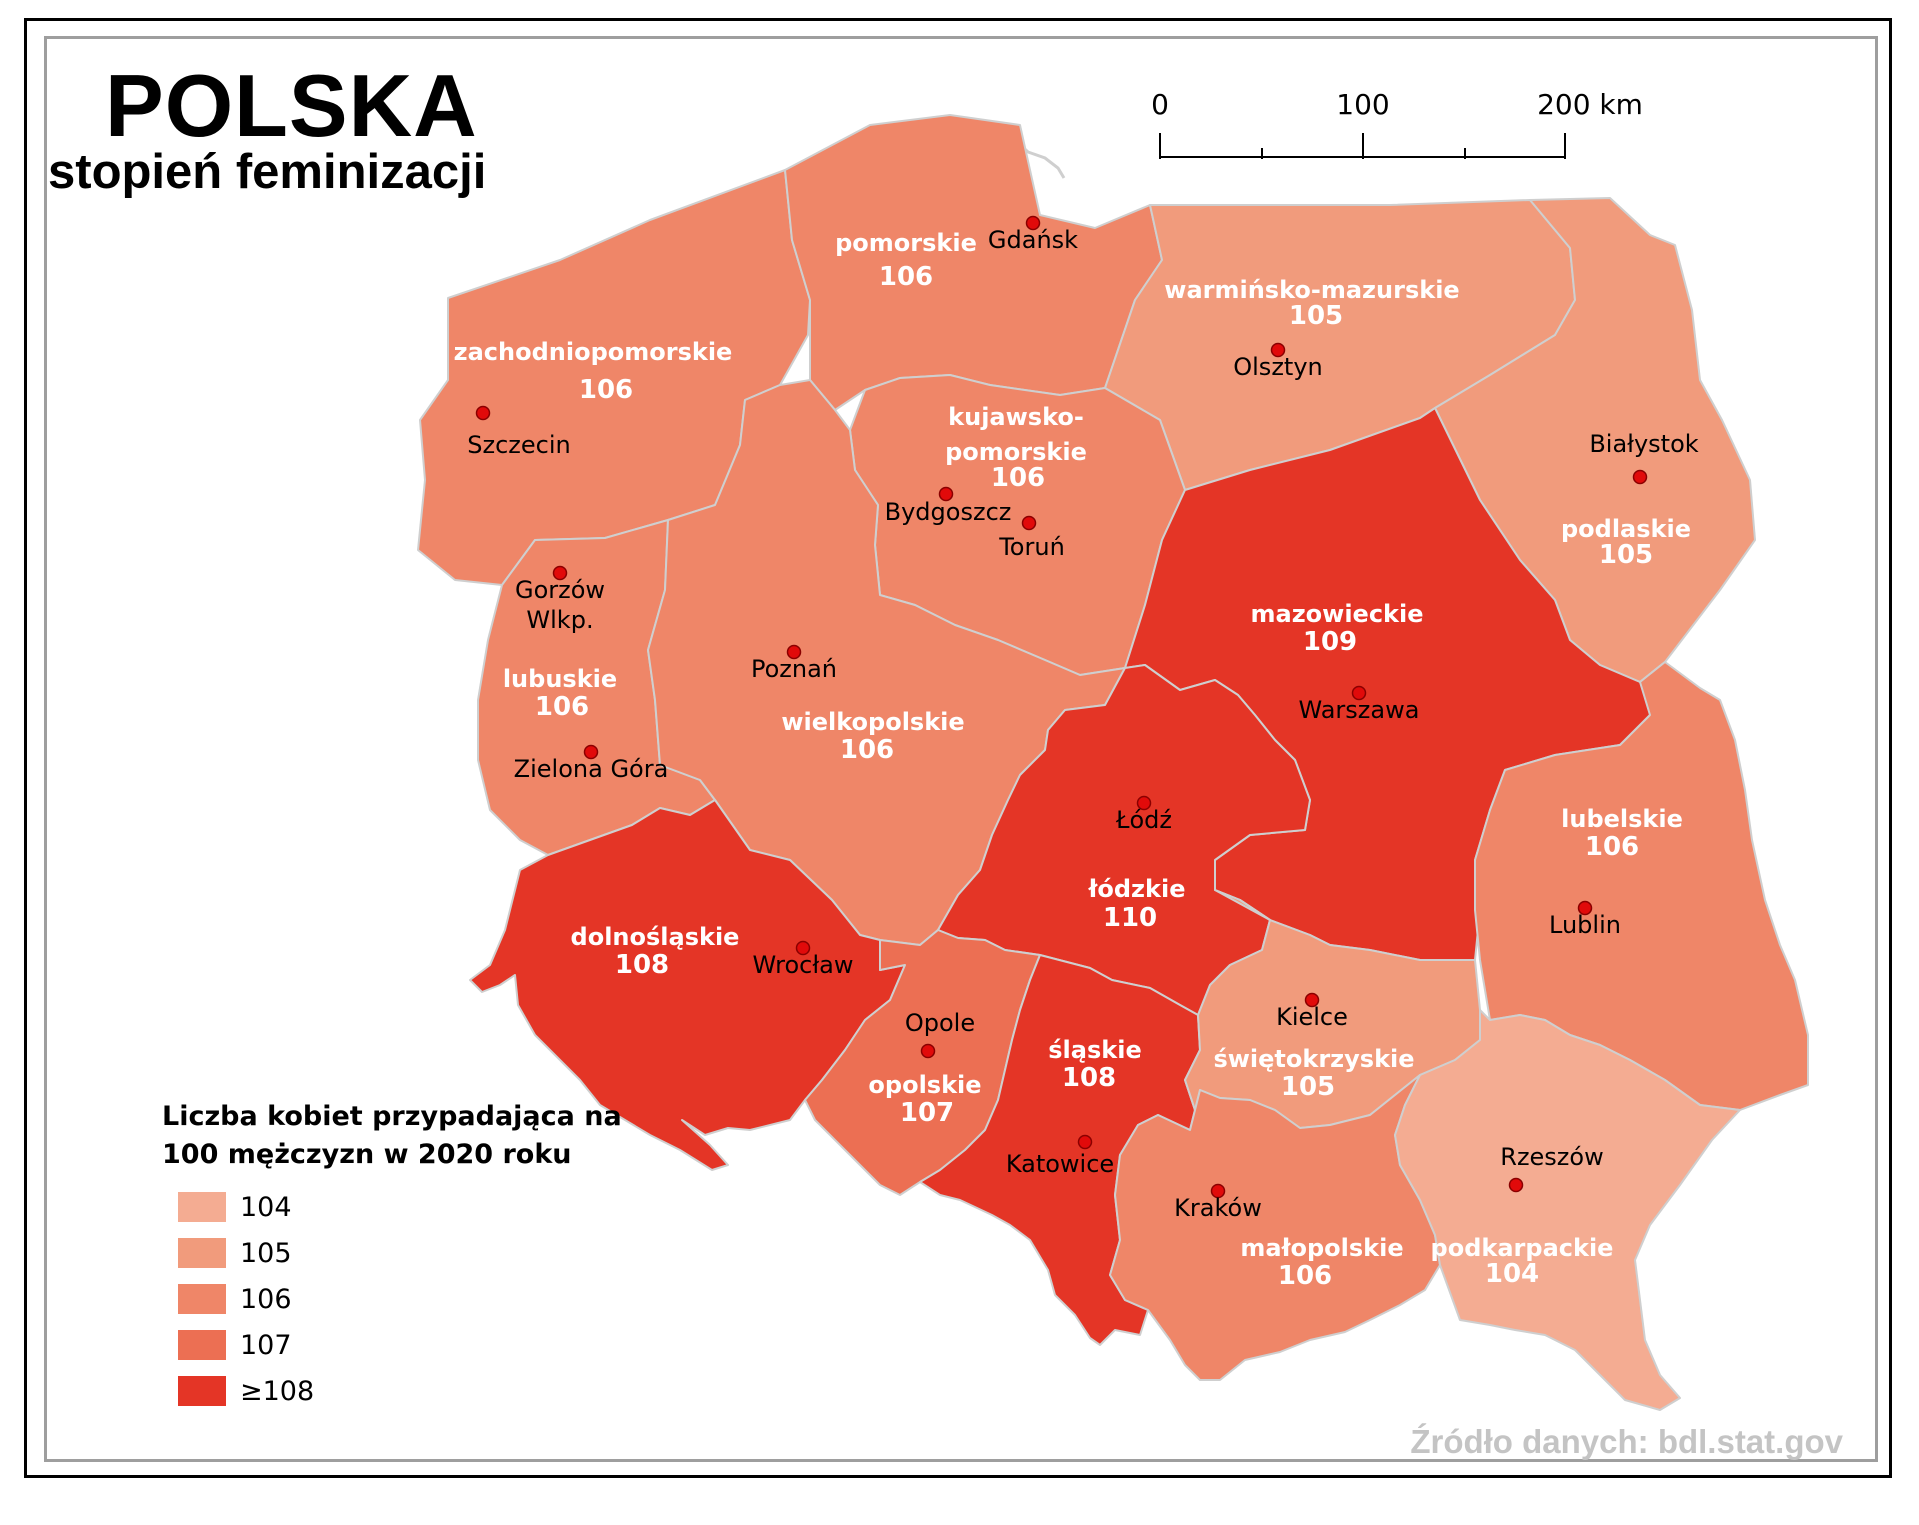 The height and width of the screenshot is (1525, 1919). I want to click on city-dot-gdansk, so click(1033, 223).